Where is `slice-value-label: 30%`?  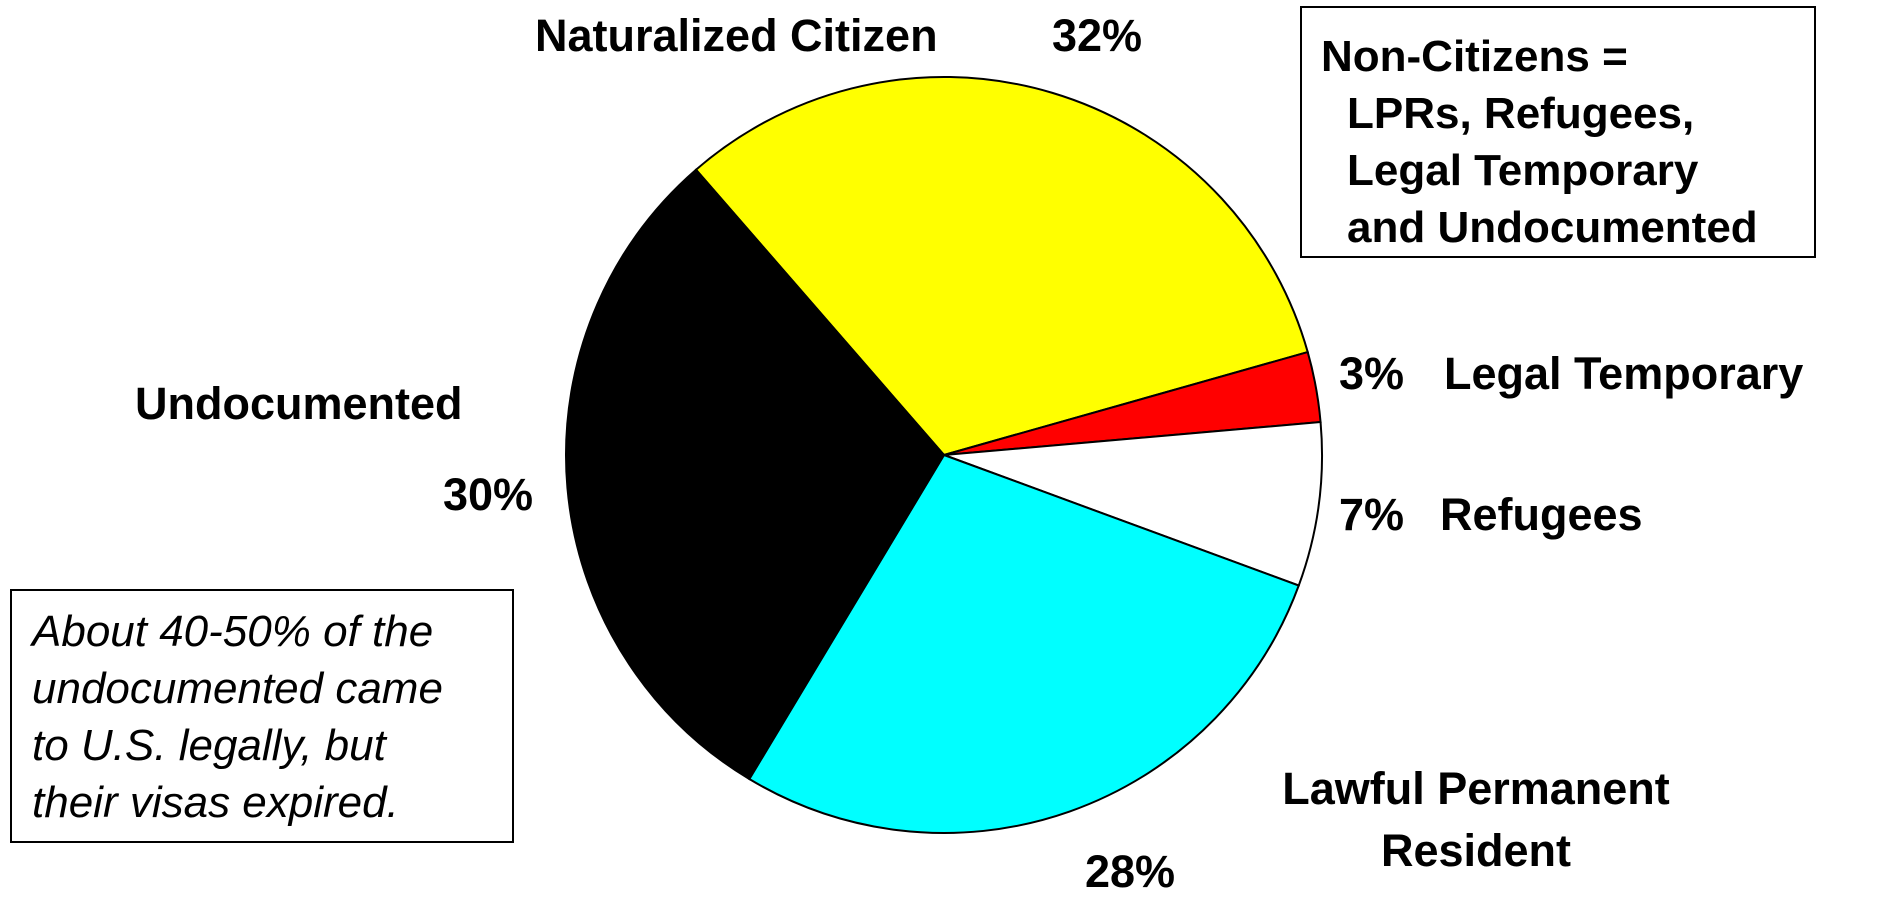 slice-value-label: 30% is located at coordinates (488, 494).